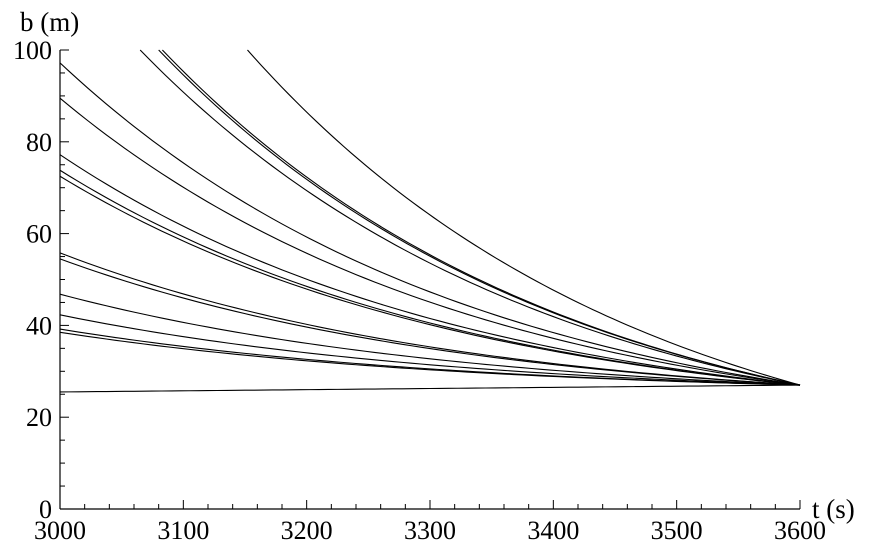 Image resolution: width=872 pixels, height=556 pixels. I want to click on y-tick-label: 100, so click(32, 50).